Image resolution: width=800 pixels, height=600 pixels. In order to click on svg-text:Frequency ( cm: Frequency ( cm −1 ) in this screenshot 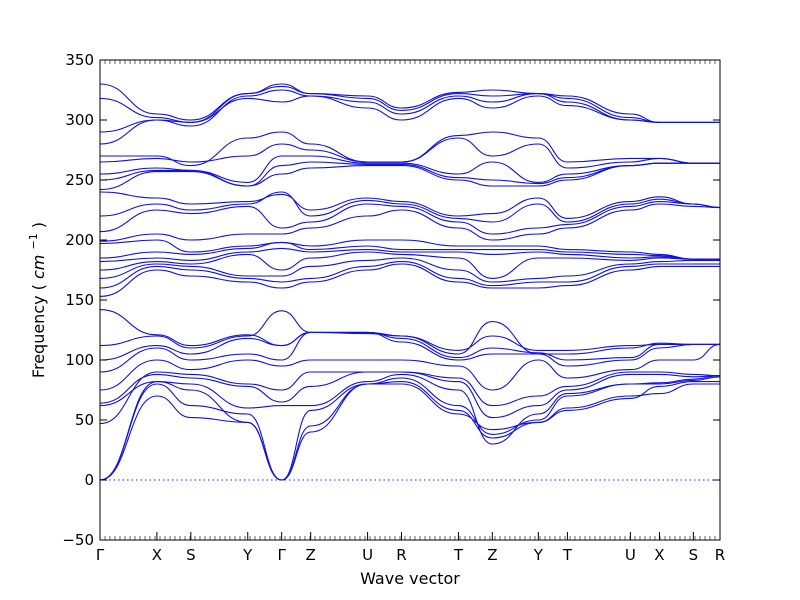, I will do `click(35, 300)`.